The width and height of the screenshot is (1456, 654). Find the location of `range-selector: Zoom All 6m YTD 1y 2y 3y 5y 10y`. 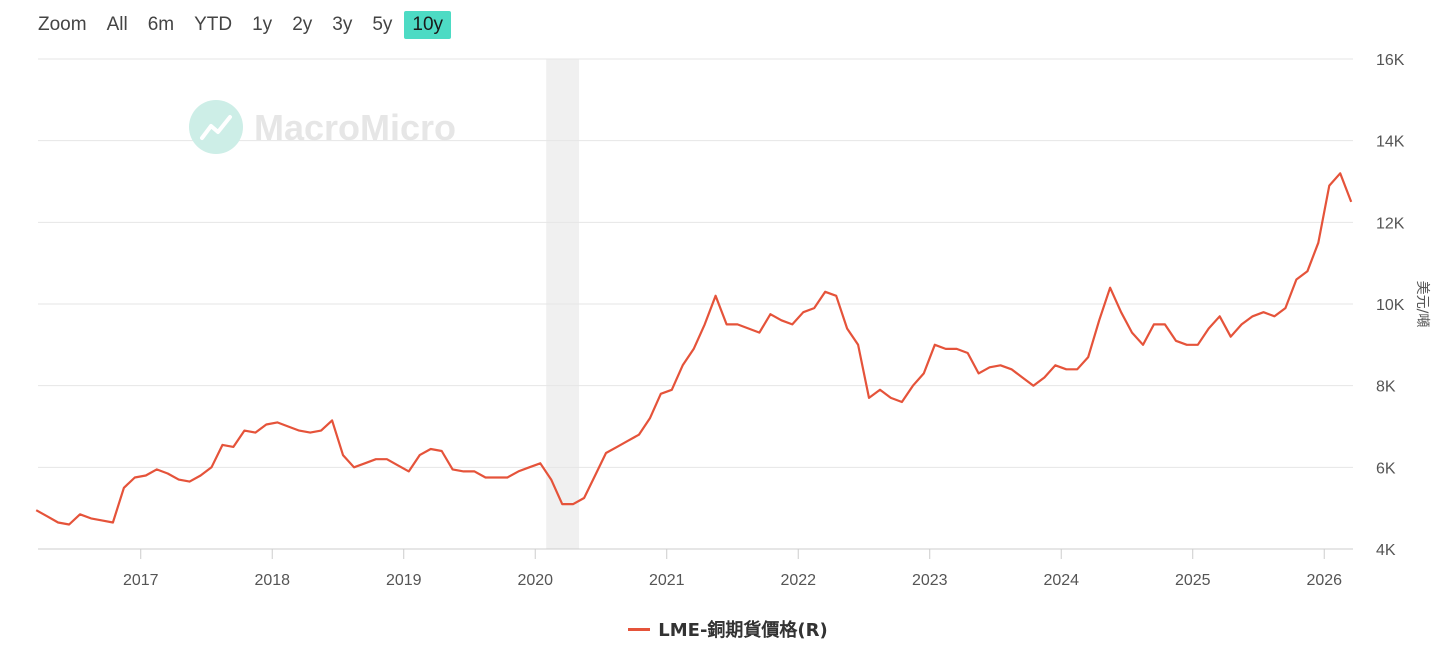

range-selector: Zoom All 6m YTD 1y 2y 3y 5y 10y is located at coordinates (240, 25).